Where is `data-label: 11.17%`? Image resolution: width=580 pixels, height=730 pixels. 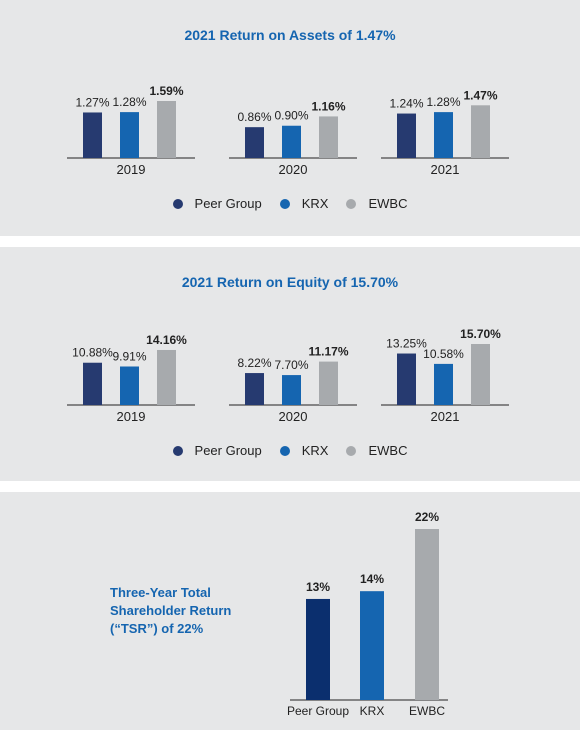 data-label: 11.17% is located at coordinates (328, 352).